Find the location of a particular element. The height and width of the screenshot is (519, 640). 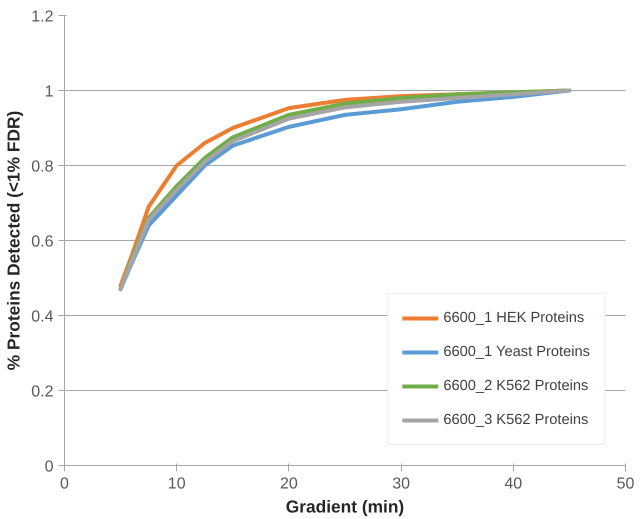

x-tick-label: 40 is located at coordinates (513, 484).